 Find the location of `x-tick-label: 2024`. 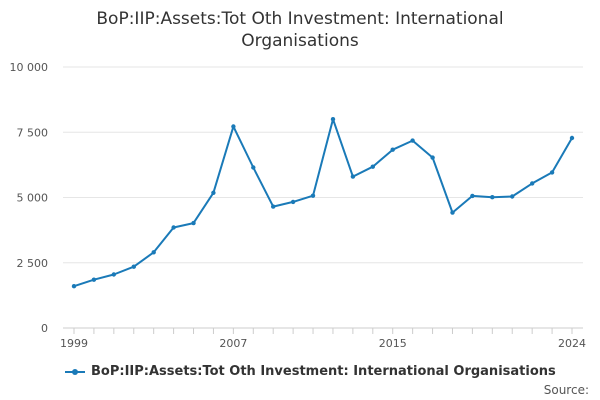

x-tick-label: 2024 is located at coordinates (572, 343).